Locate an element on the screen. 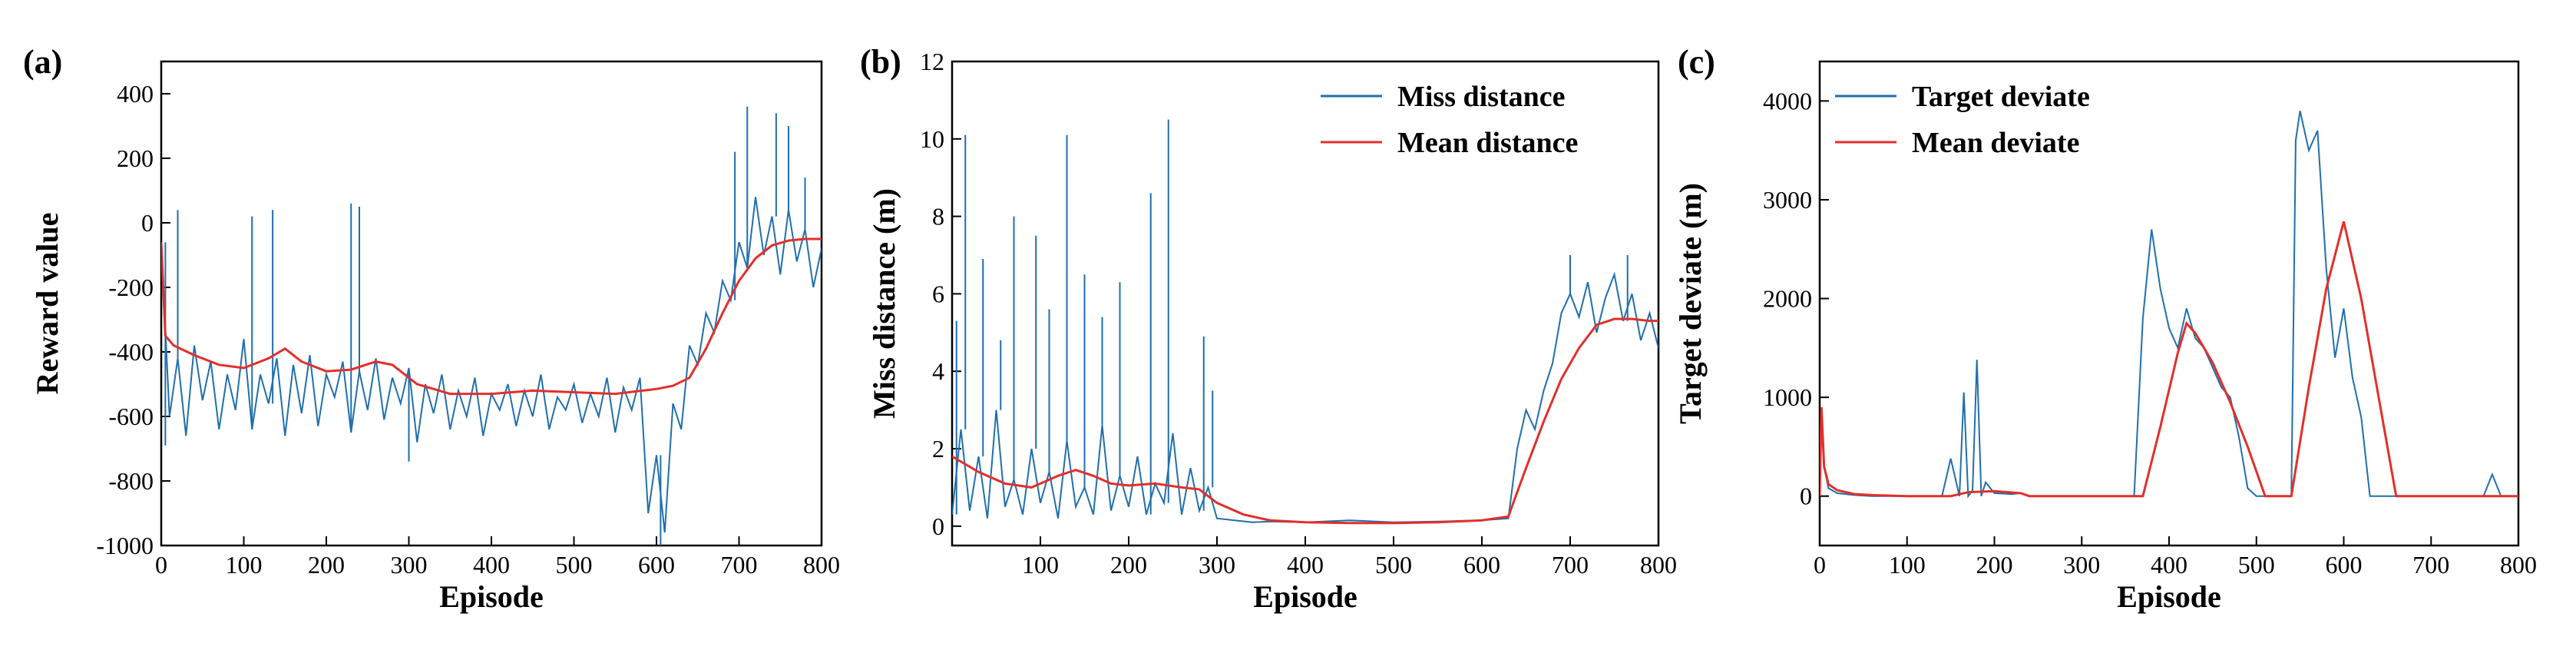  y-tick-label: 10 is located at coordinates (932, 139).